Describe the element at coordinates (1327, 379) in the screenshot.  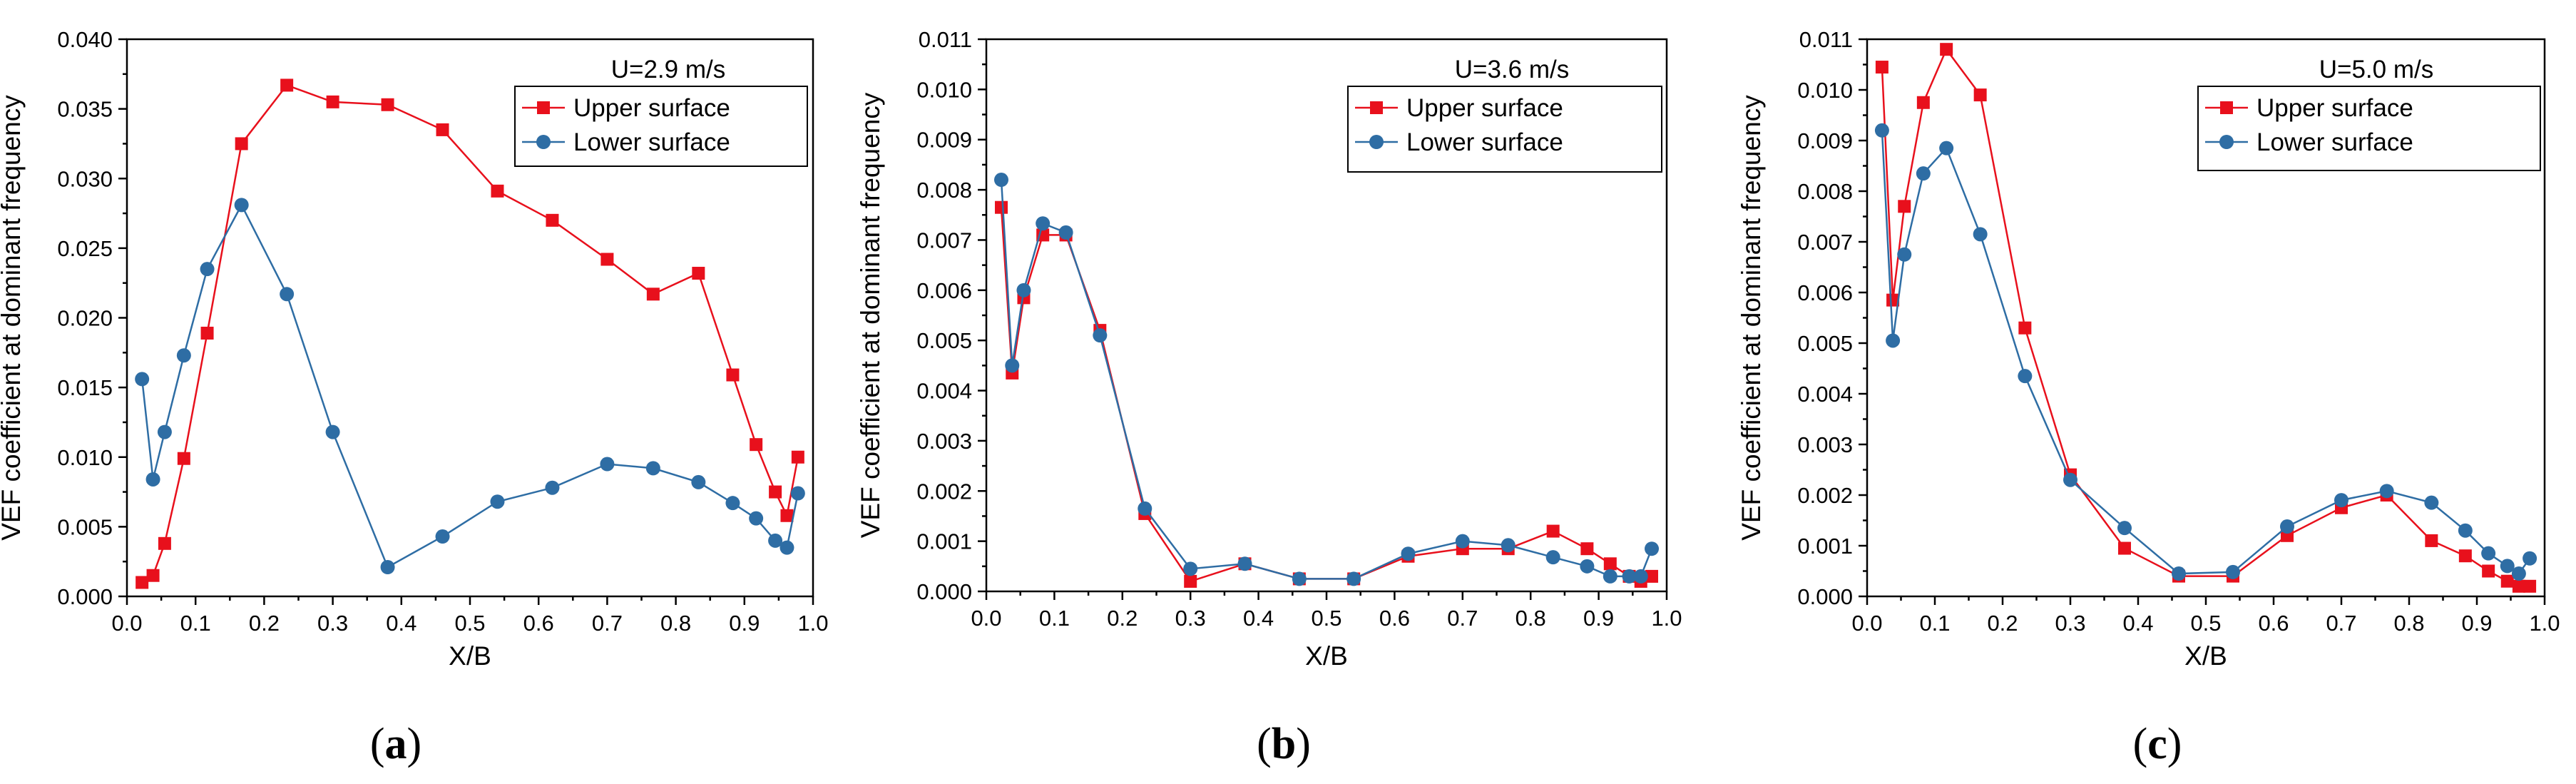
I see `series-line` at that location.